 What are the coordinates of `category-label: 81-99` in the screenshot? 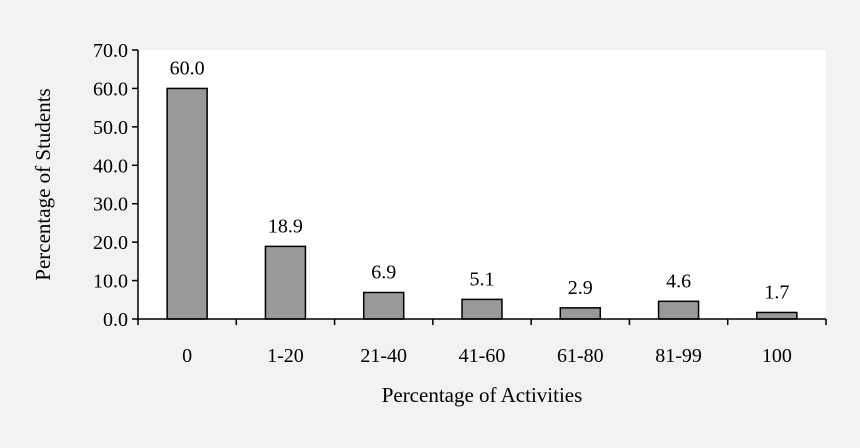 It's located at (678, 356).